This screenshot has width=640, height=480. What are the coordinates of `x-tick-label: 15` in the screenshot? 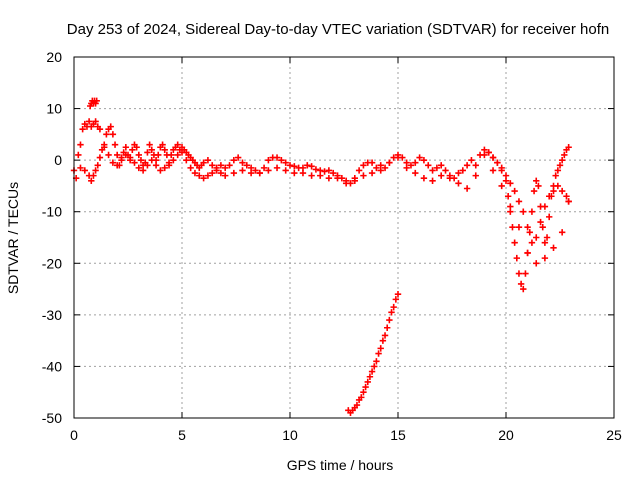 It's located at (398, 435).